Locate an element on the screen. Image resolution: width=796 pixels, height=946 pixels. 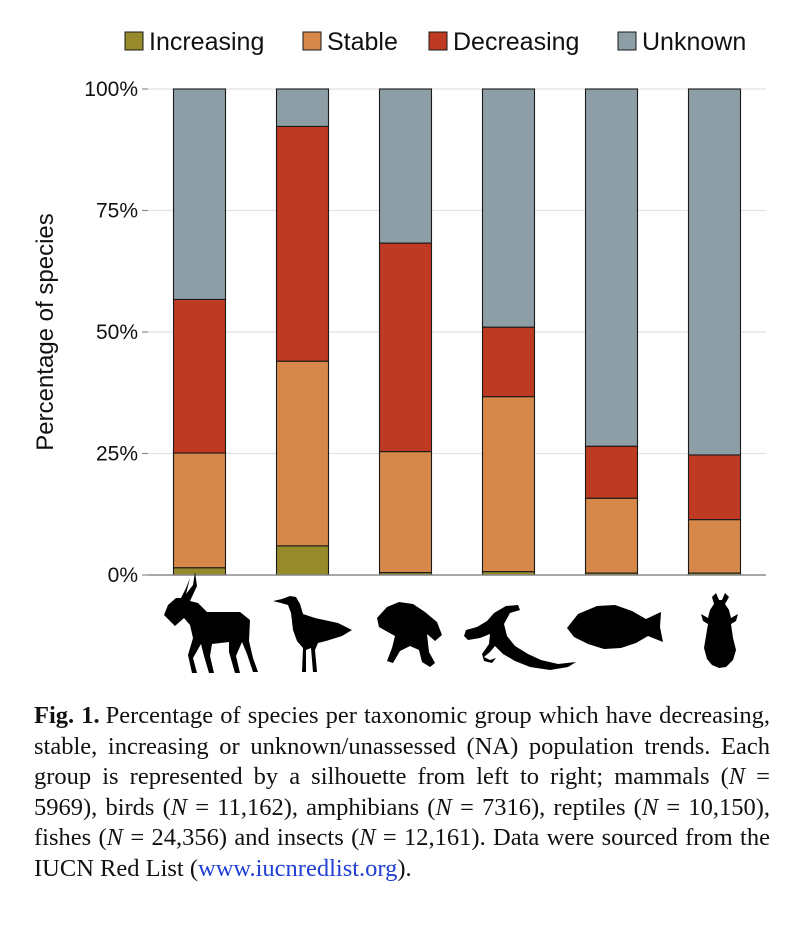
caption-fishes-n: = 24,356) and insects ( is located at coordinates (241, 837).